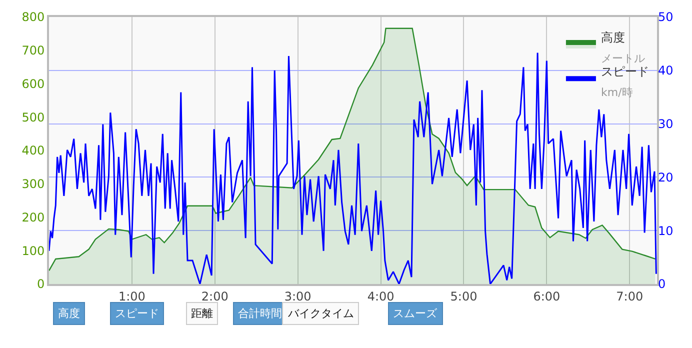  I want to click on y-tick-label: 200, so click(33, 217).